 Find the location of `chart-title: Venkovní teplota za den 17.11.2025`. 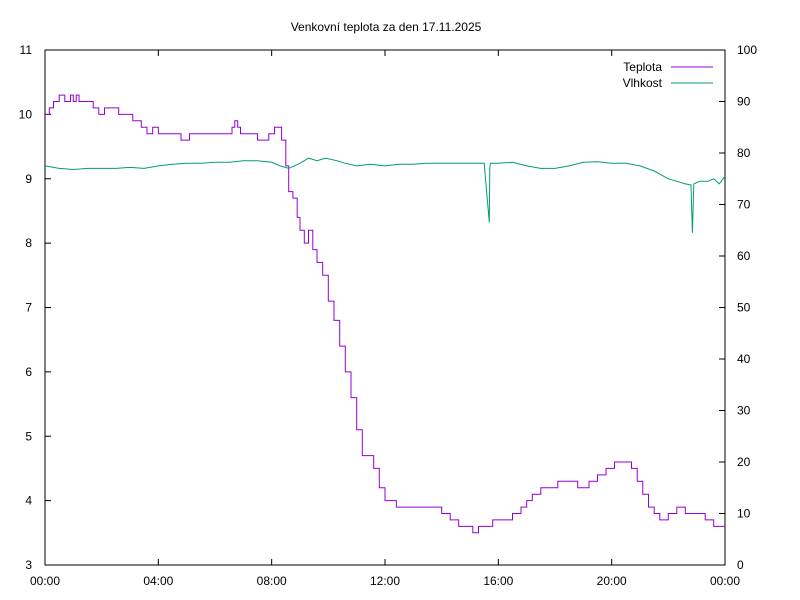

chart-title: Venkovní teplota za den 17.11.2025 is located at coordinates (386, 27).